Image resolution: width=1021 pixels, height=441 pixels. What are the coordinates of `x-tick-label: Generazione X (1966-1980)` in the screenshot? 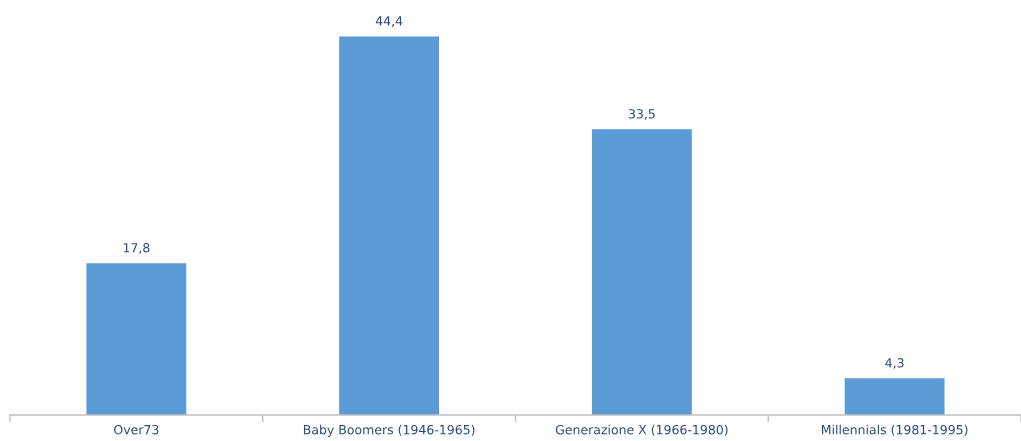 It's located at (641, 430).